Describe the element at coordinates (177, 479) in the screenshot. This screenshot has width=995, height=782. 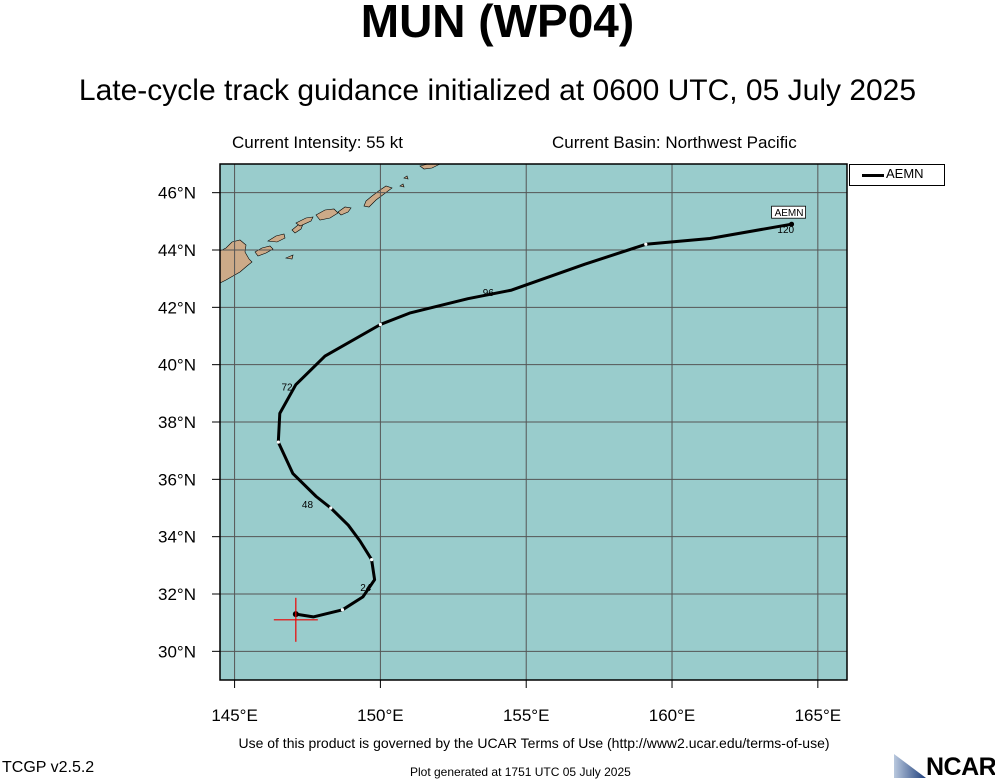
I see `y-tick-label-3: 36°N` at that location.